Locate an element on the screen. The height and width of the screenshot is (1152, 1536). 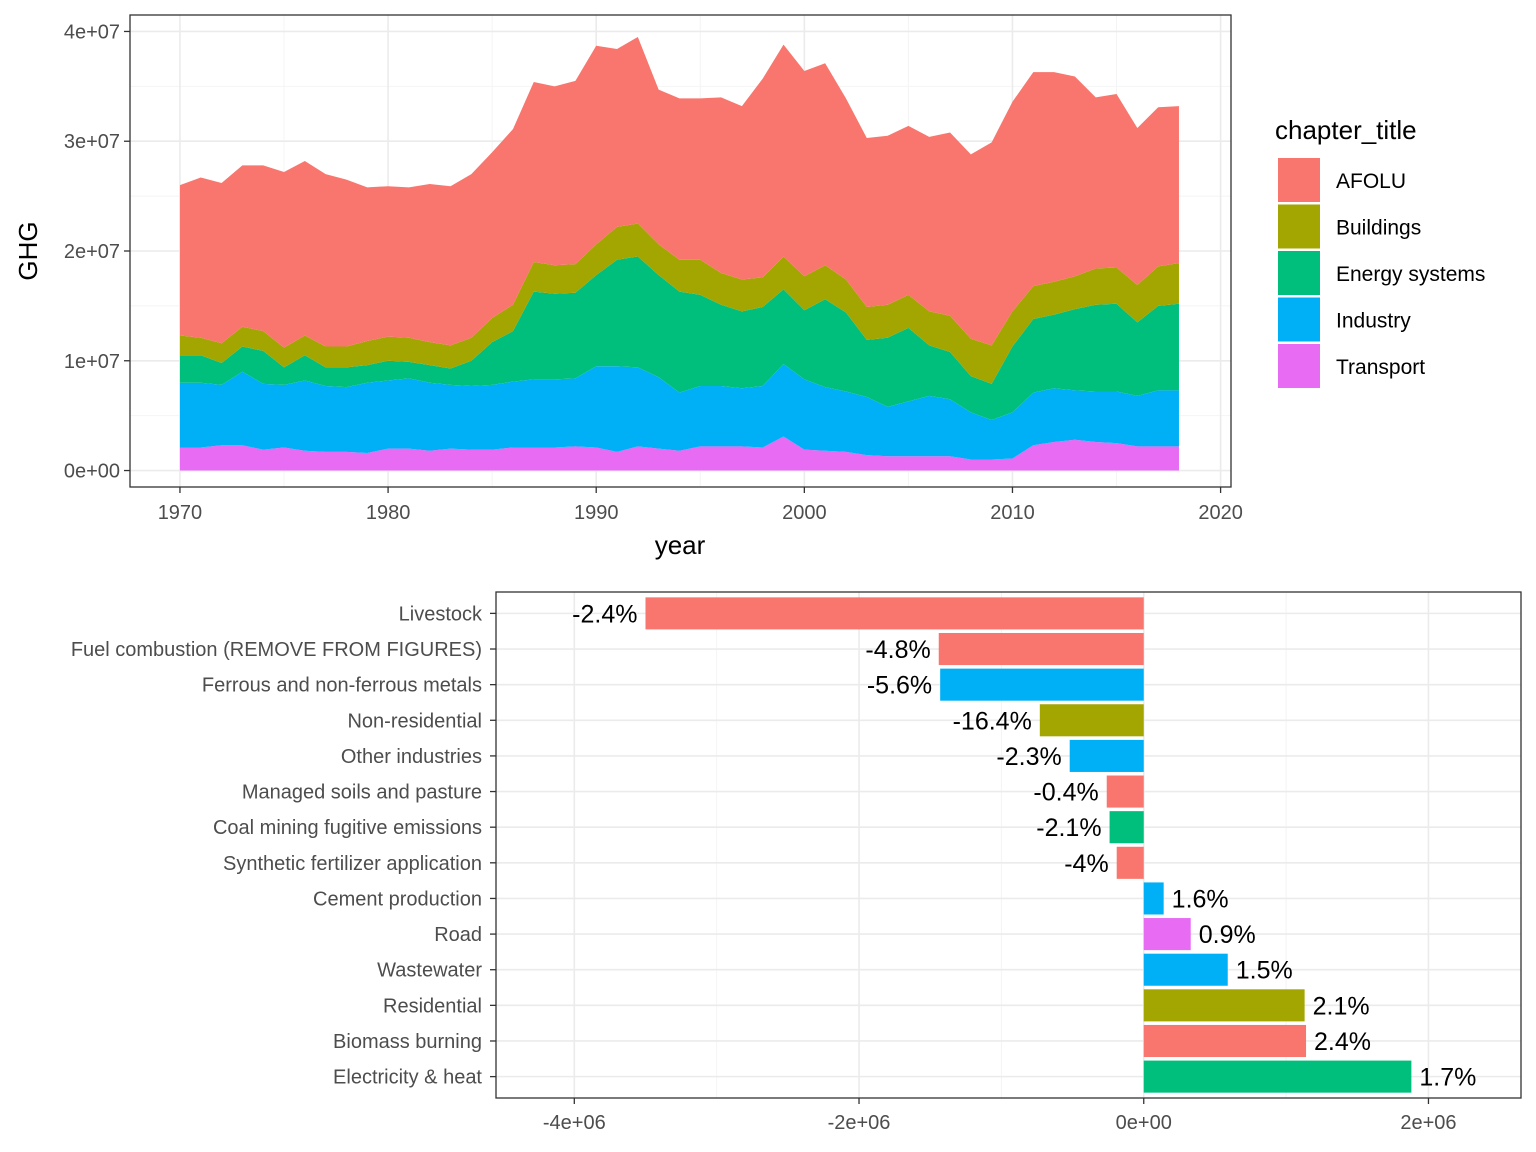
area-x-tick-label: 2000 is located at coordinates (804, 513).